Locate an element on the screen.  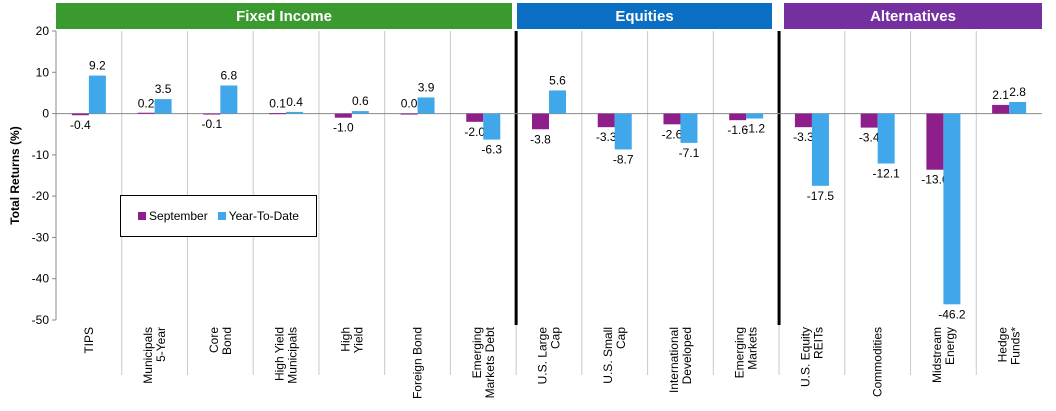
data-label-september: -3.3 is located at coordinates (803, 137).